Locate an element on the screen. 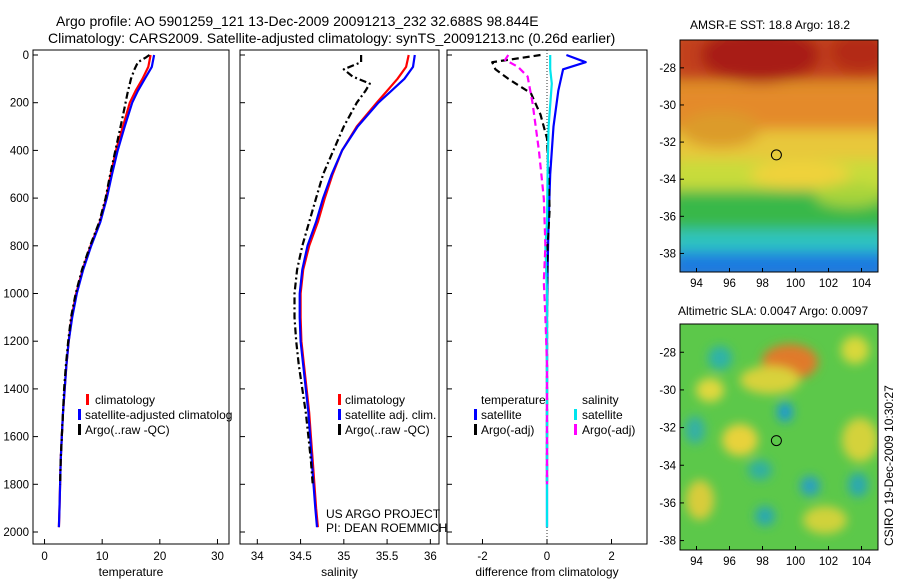 The width and height of the screenshot is (900, 580). sst-map is located at coordinates (779, 156).